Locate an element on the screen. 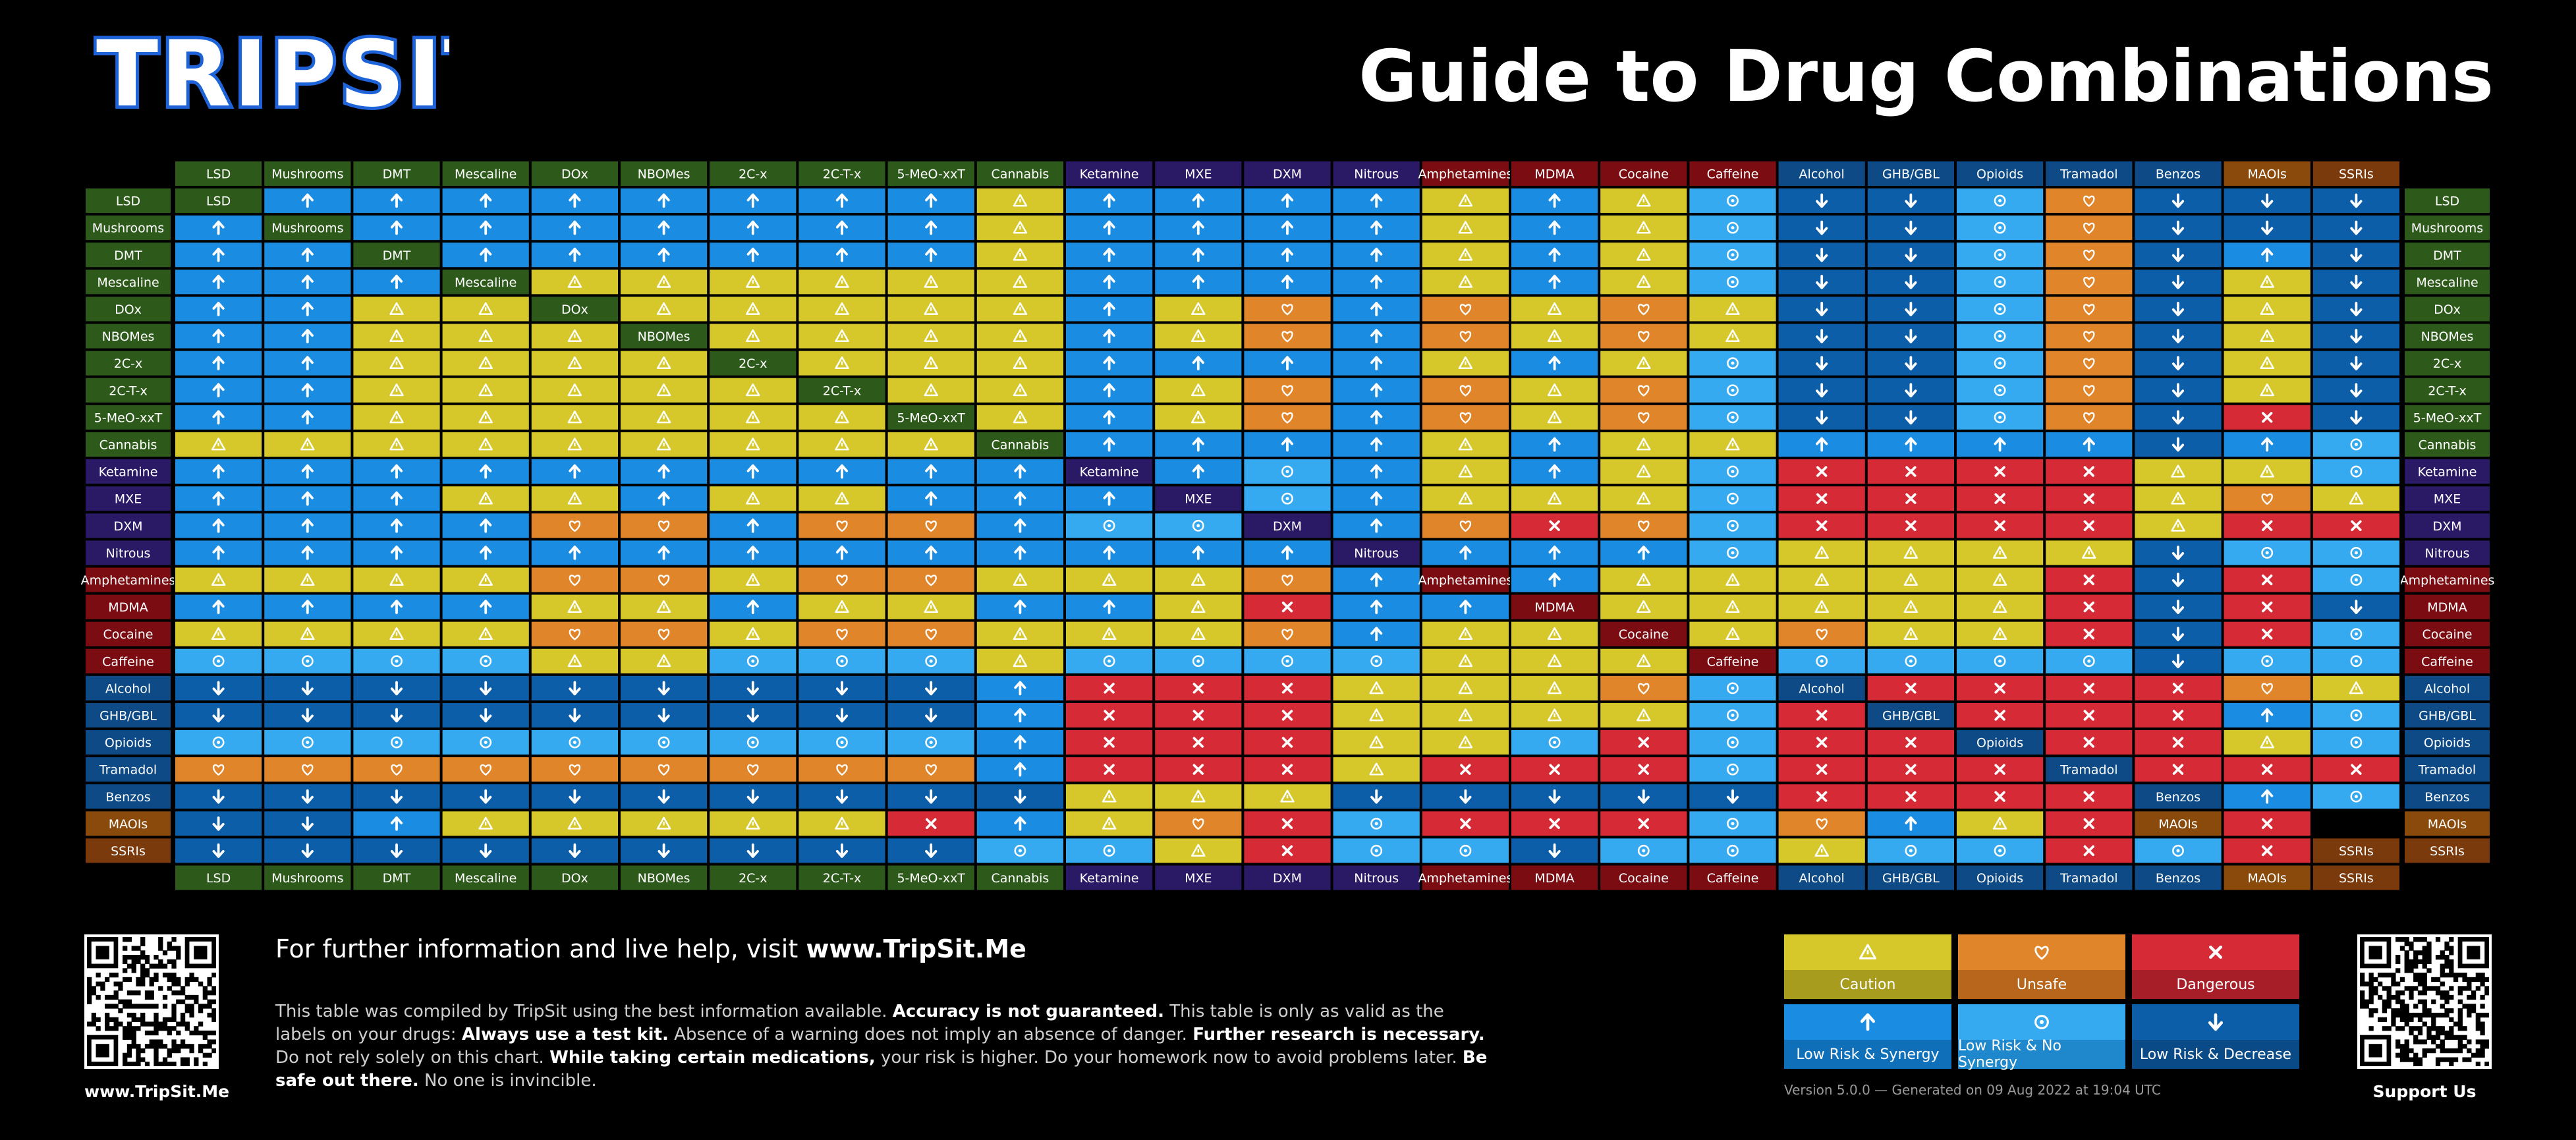  cell-opioids-amphetamines-caution is located at coordinates (1465, 742).